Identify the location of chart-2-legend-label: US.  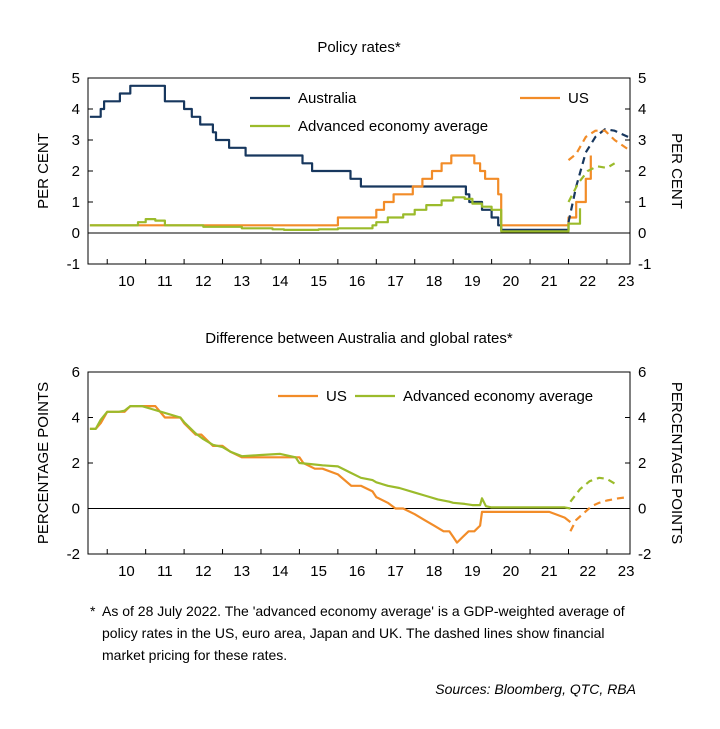
(336, 396).